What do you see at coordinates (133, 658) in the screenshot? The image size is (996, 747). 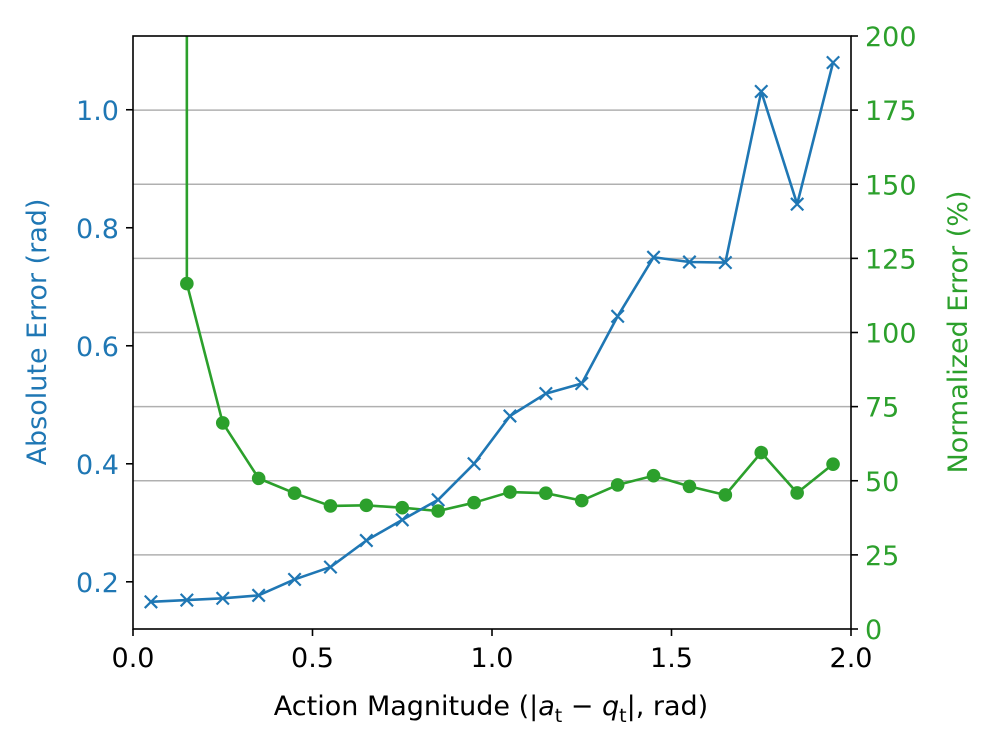 I see `x-tick-label: 0.0` at bounding box center [133, 658].